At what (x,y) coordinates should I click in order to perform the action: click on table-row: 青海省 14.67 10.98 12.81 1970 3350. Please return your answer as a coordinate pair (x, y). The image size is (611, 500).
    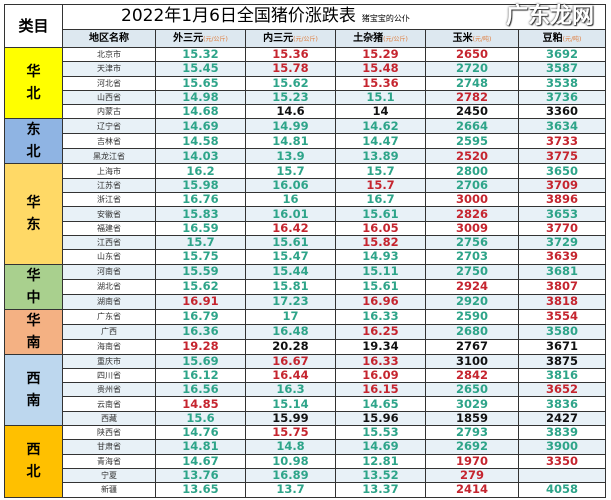
    Looking at the image, I should click on (305, 461).